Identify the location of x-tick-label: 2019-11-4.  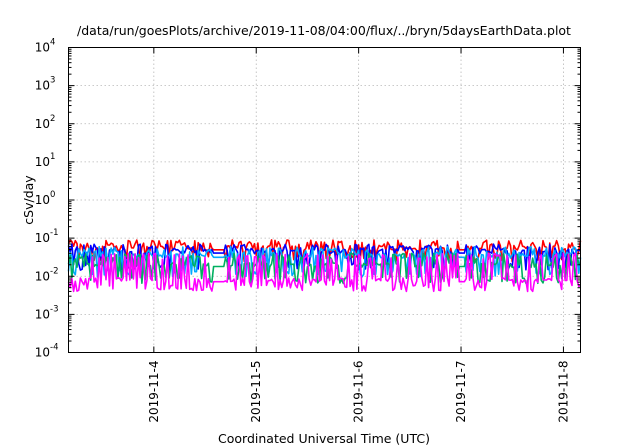
(154, 392).